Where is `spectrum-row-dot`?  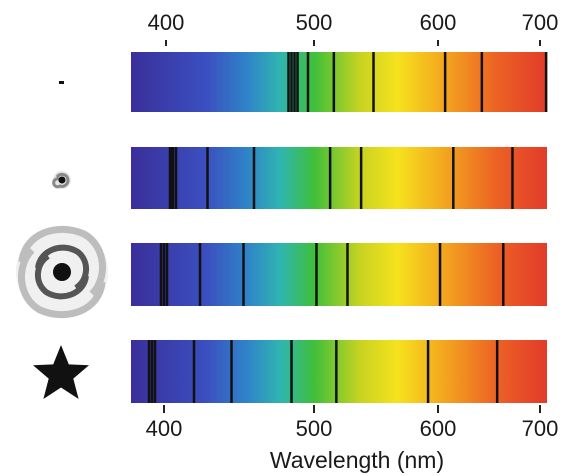 spectrum-row-dot is located at coordinates (339, 82).